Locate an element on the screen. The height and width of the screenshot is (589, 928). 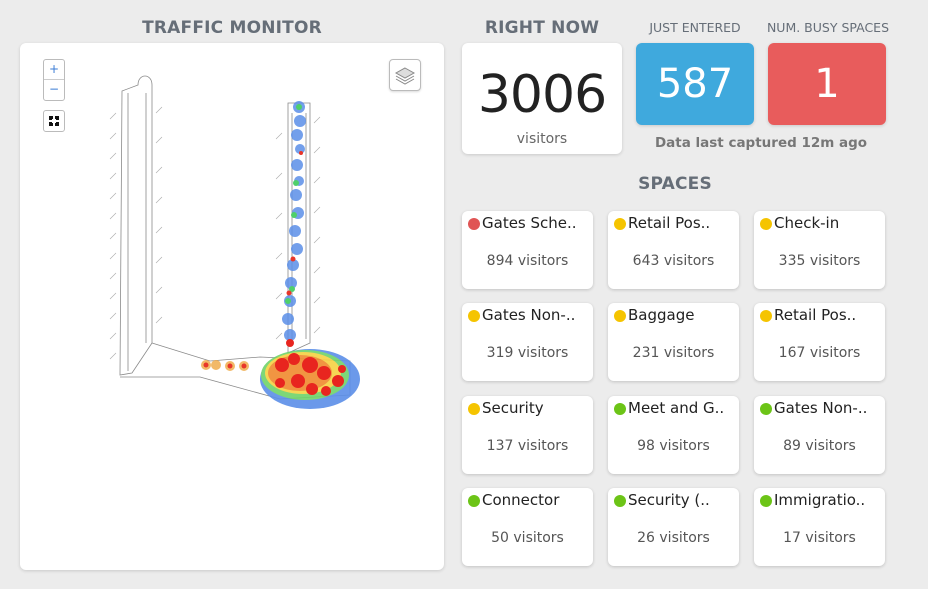
space-card: Check-in 335 visitors is located at coordinates (819, 250).